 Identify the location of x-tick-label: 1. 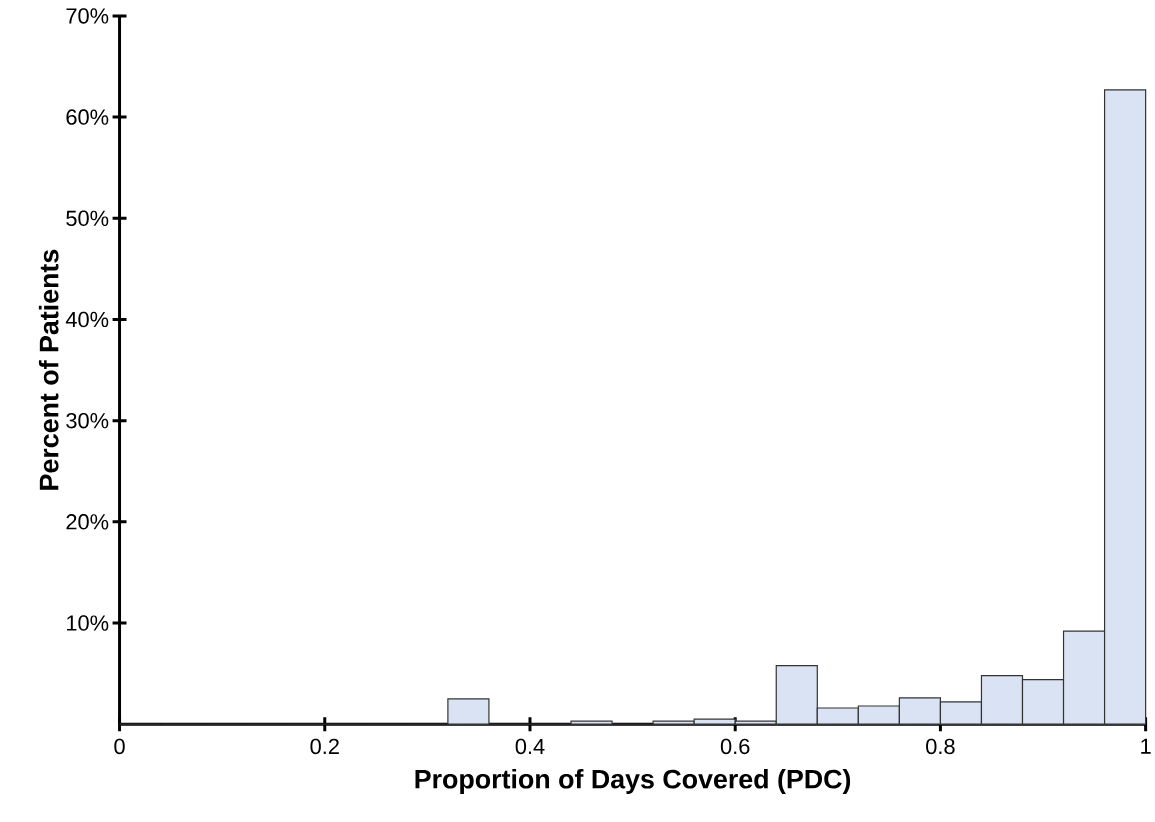
(1146, 746).